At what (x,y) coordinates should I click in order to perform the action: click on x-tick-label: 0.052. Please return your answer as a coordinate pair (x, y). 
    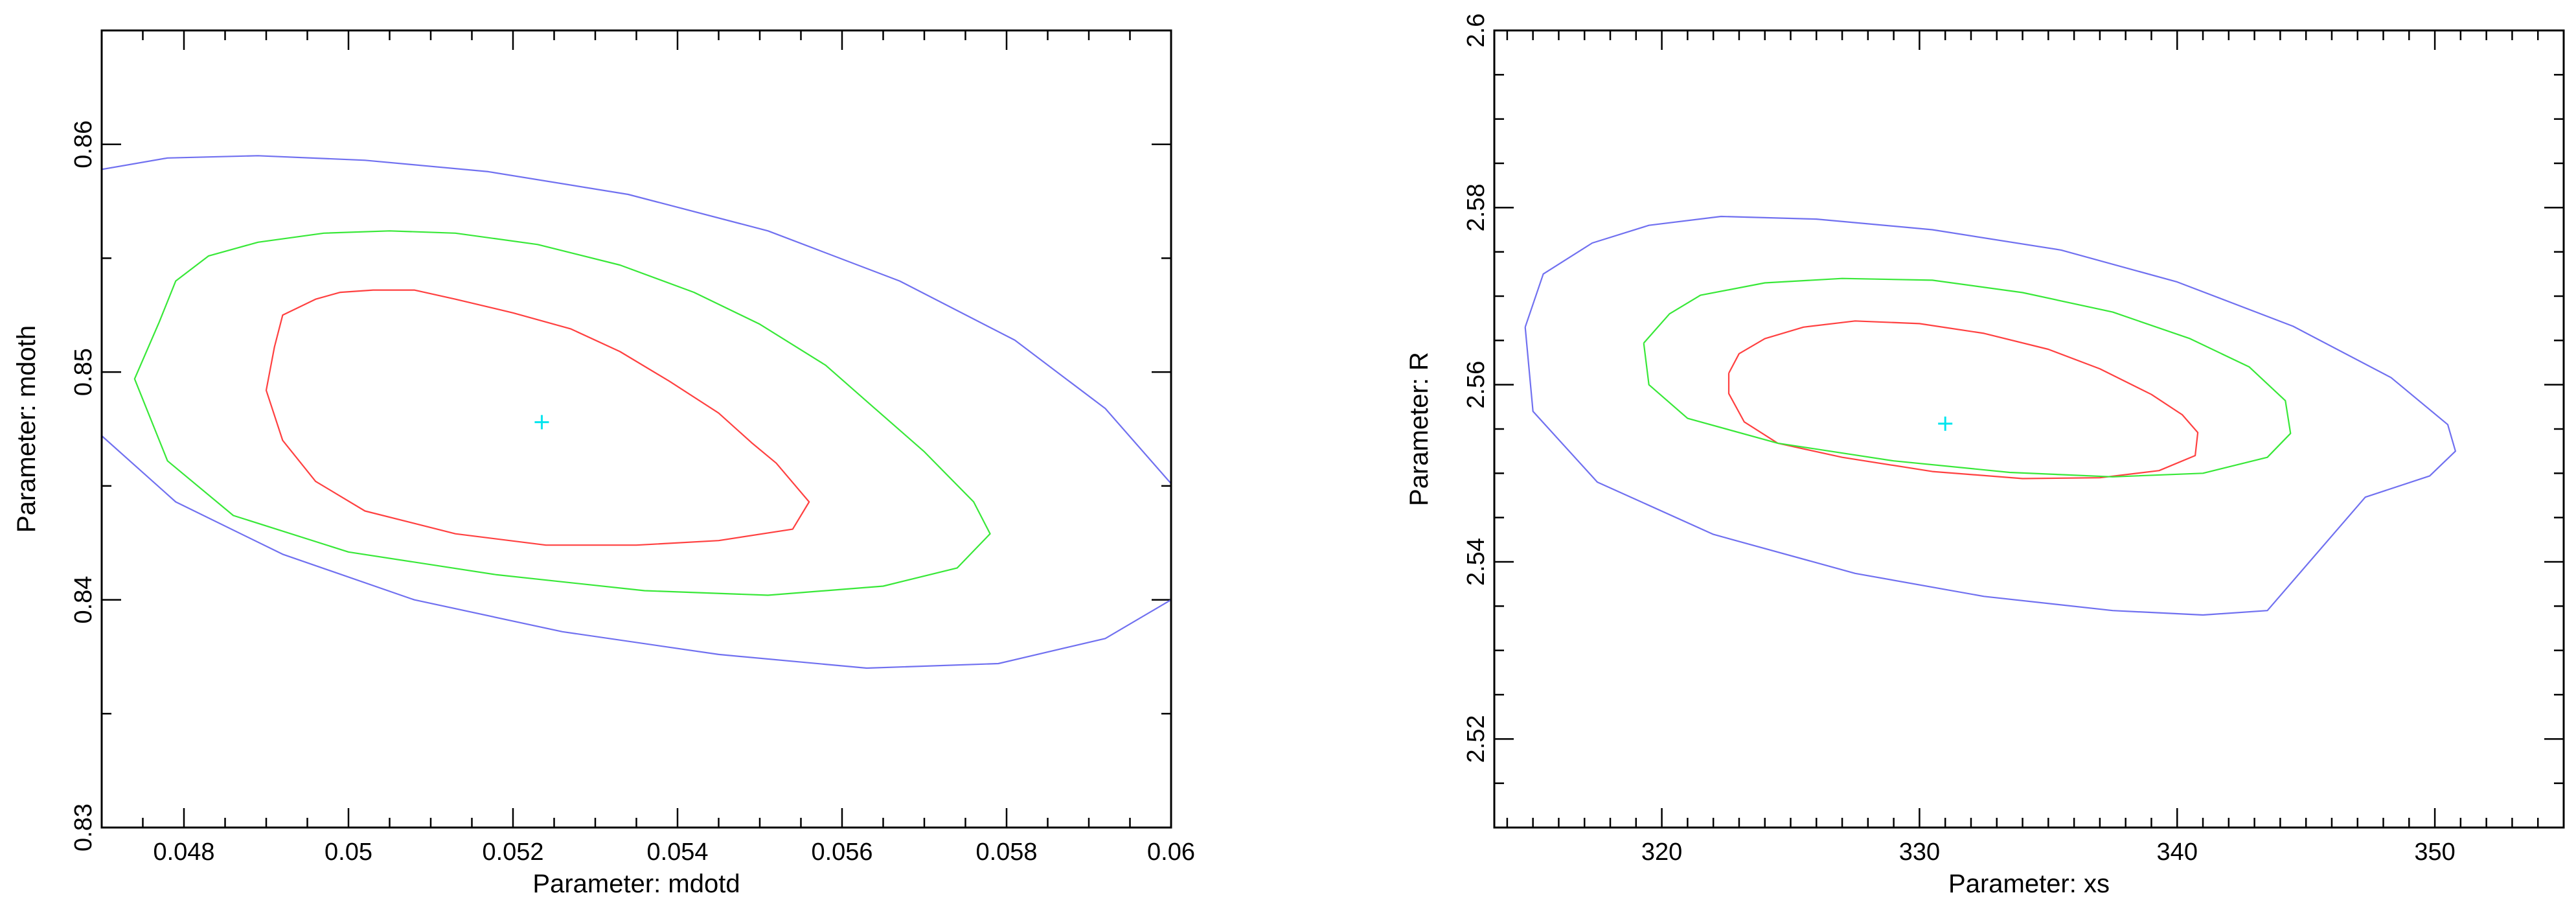
    Looking at the image, I should click on (512, 852).